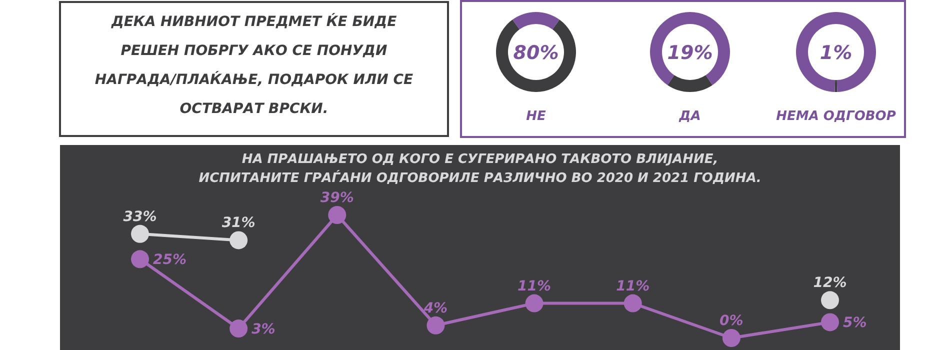 The height and width of the screenshot is (350, 950). What do you see at coordinates (536, 53) in the screenshot?
I see `data-label: 80%` at bounding box center [536, 53].